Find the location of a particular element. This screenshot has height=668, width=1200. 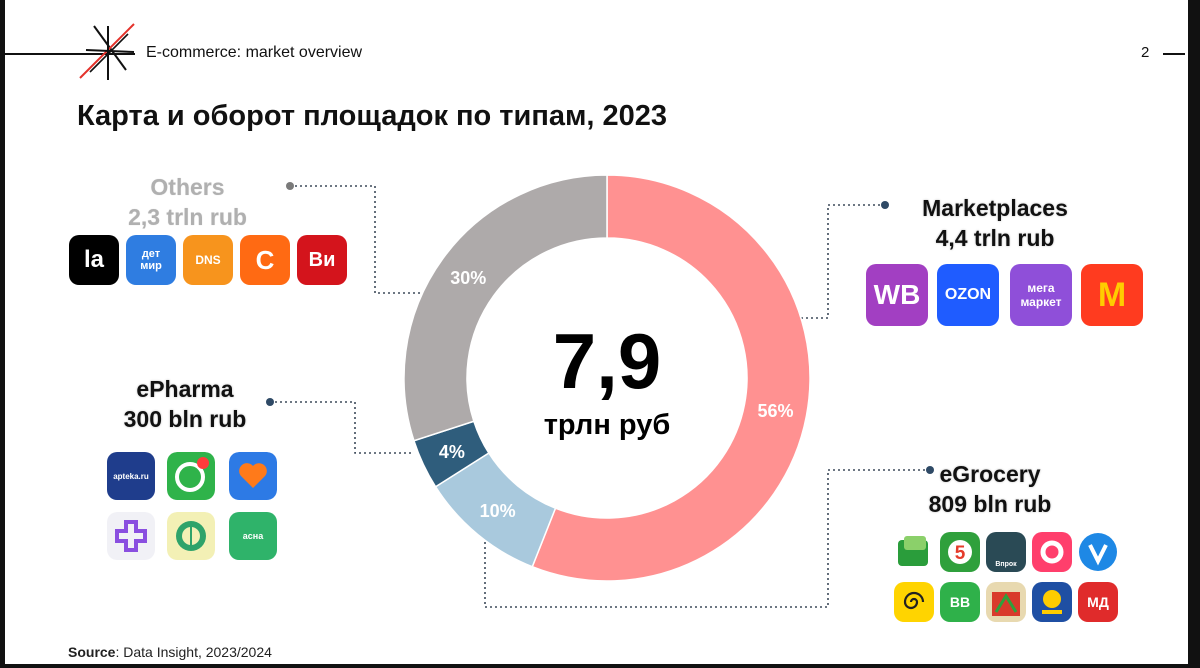

others-amount: 2,3 trln rub is located at coordinates (187, 217).